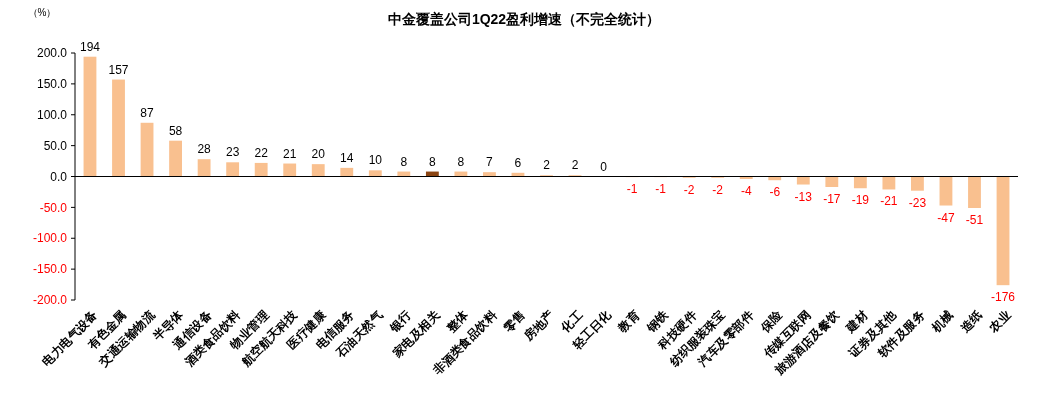 The image size is (1048, 398). What do you see at coordinates (604, 166) in the screenshot?
I see `data-label: 0` at bounding box center [604, 166].